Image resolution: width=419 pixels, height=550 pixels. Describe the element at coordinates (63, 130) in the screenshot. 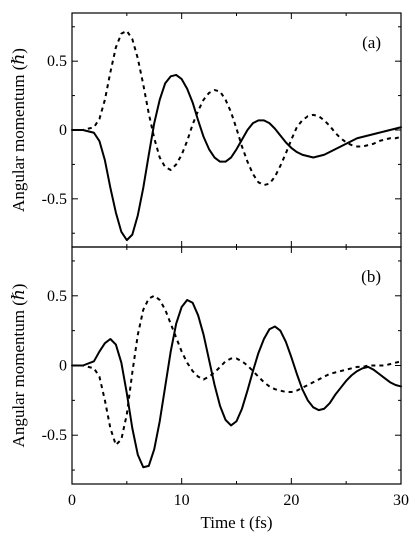

I see `panel-a-ytick-label: 0` at that location.